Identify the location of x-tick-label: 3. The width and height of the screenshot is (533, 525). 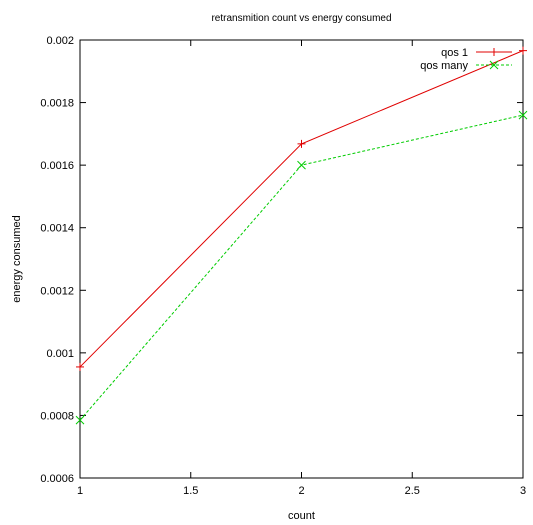
(523, 491).